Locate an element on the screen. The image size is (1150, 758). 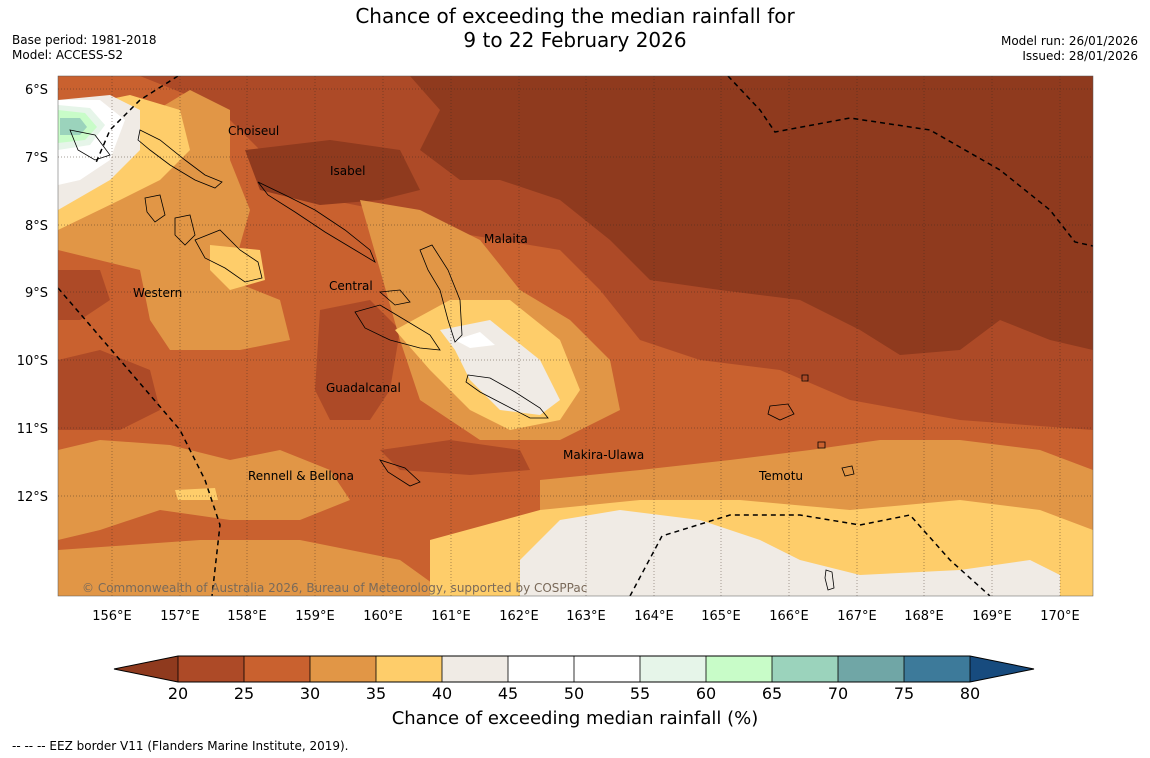
lat-label: 12°S is located at coordinates (32, 497).